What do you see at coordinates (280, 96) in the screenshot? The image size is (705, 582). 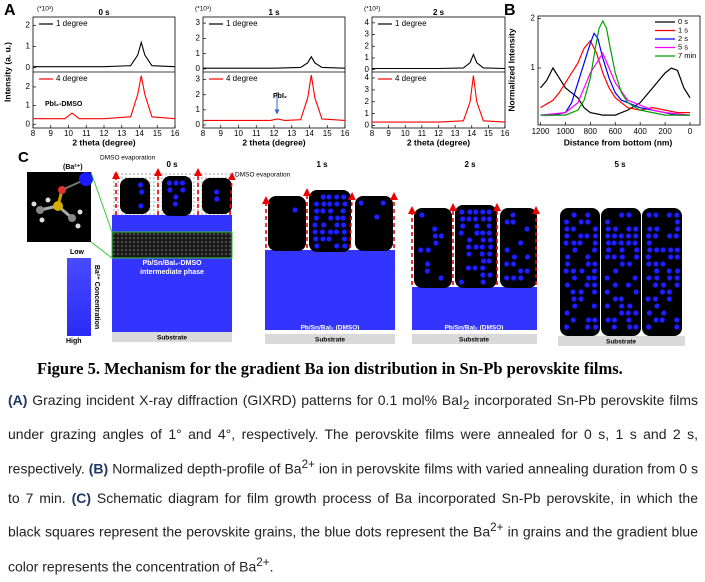 I see `annotation: PbI₂` at bounding box center [280, 96].